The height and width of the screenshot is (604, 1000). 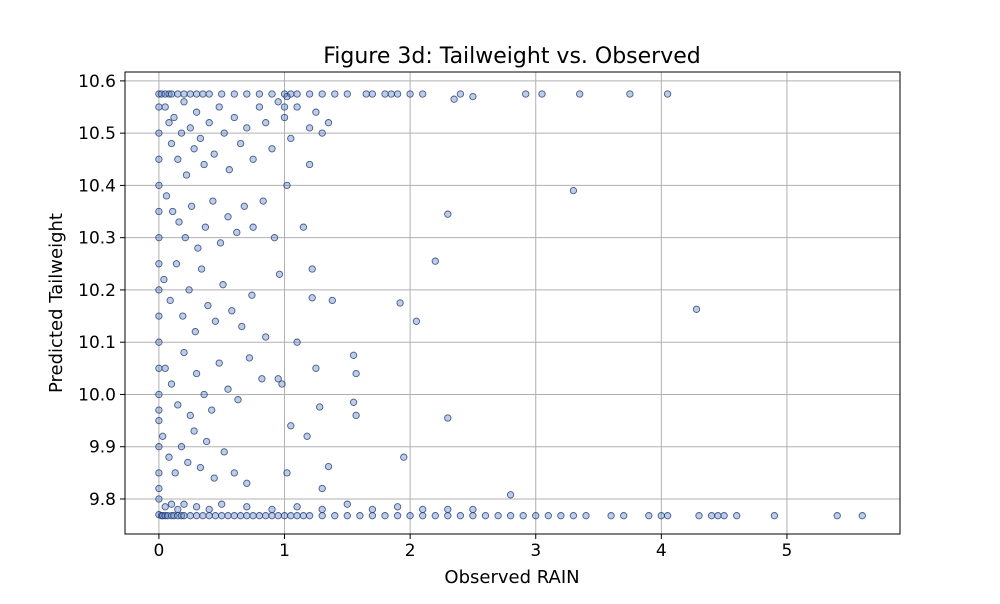 What do you see at coordinates (661, 551) in the screenshot?
I see `x-tick-label: 4` at bounding box center [661, 551].